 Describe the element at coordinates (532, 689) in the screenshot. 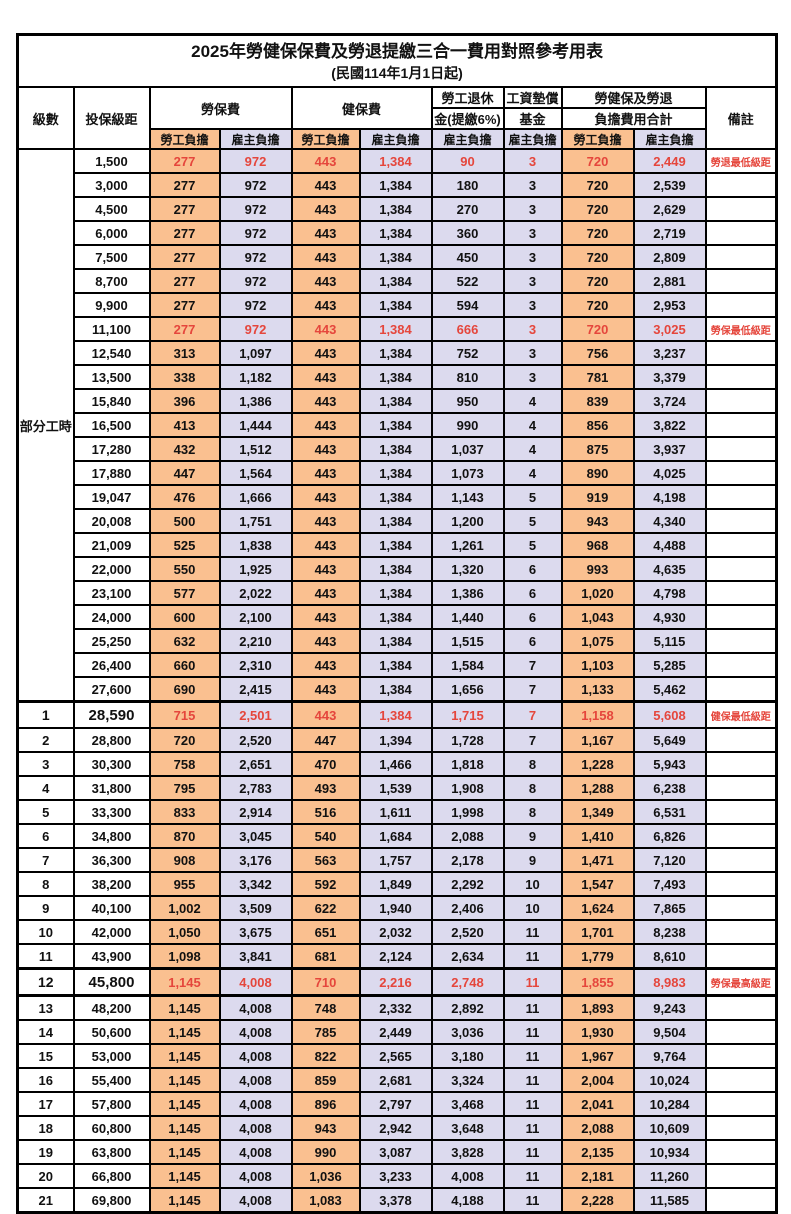

I see `wage-fund-employer-cell: 7` at that location.